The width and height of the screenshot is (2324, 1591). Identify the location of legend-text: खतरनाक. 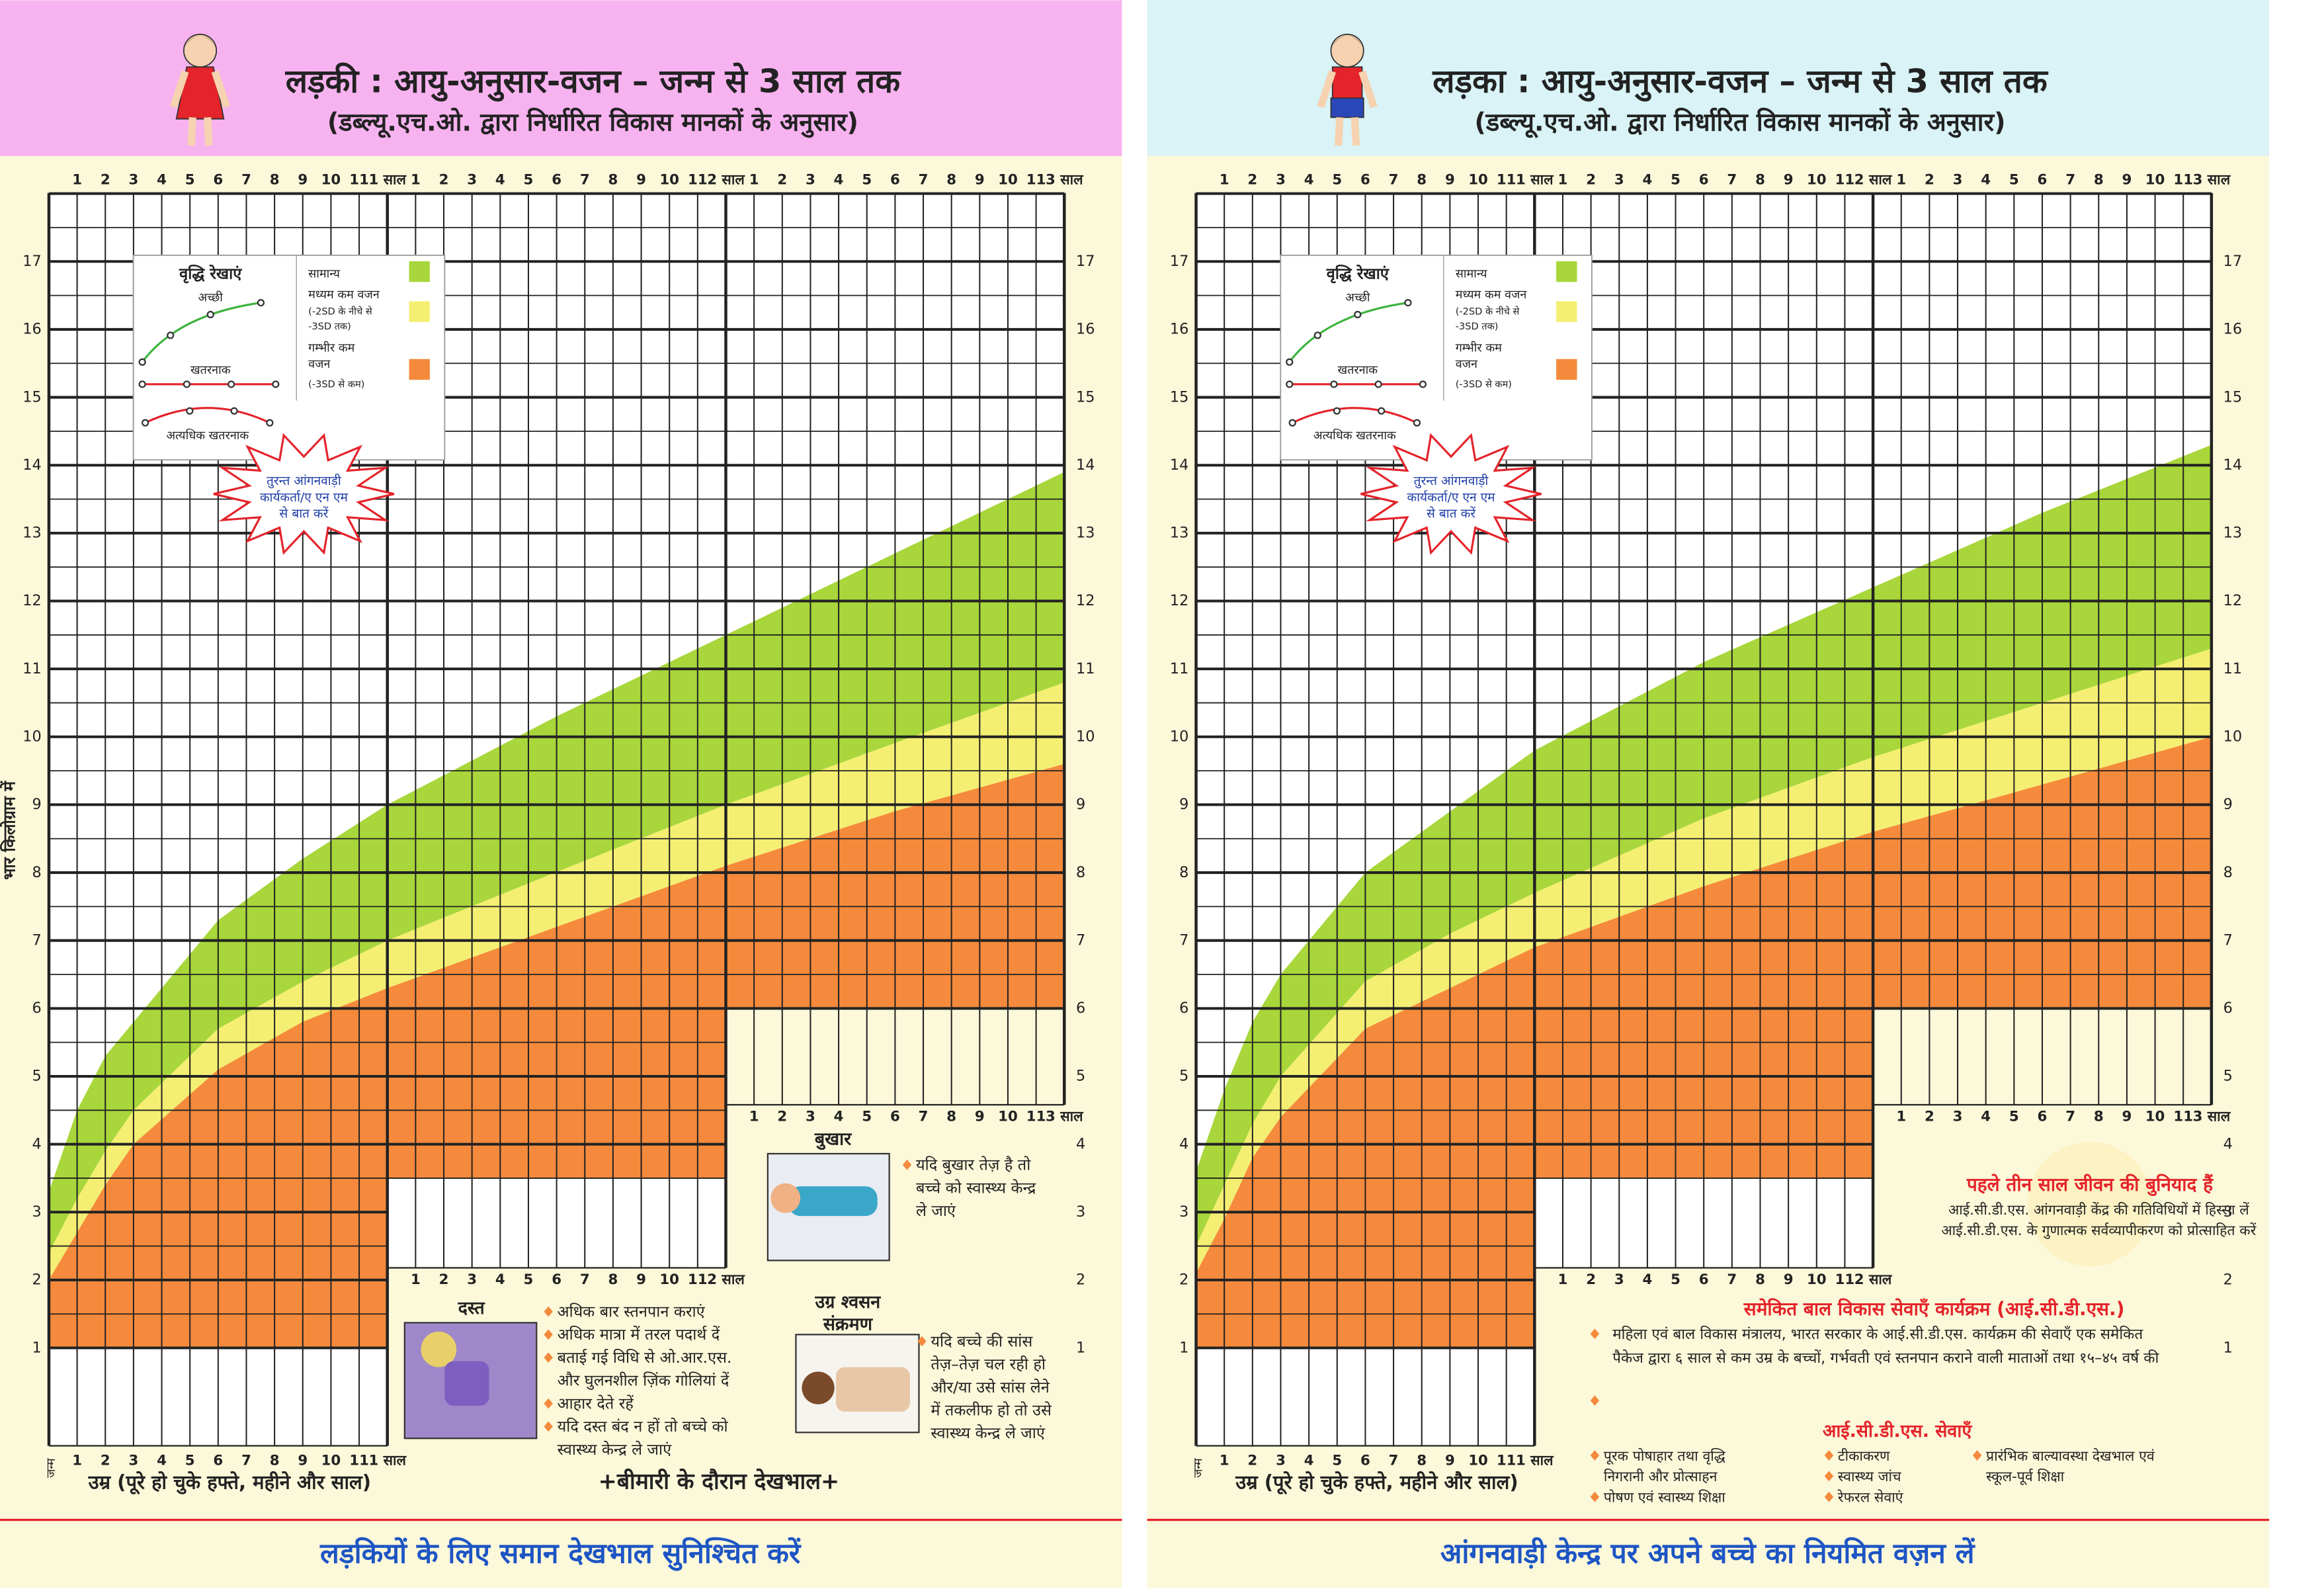
(210, 370).